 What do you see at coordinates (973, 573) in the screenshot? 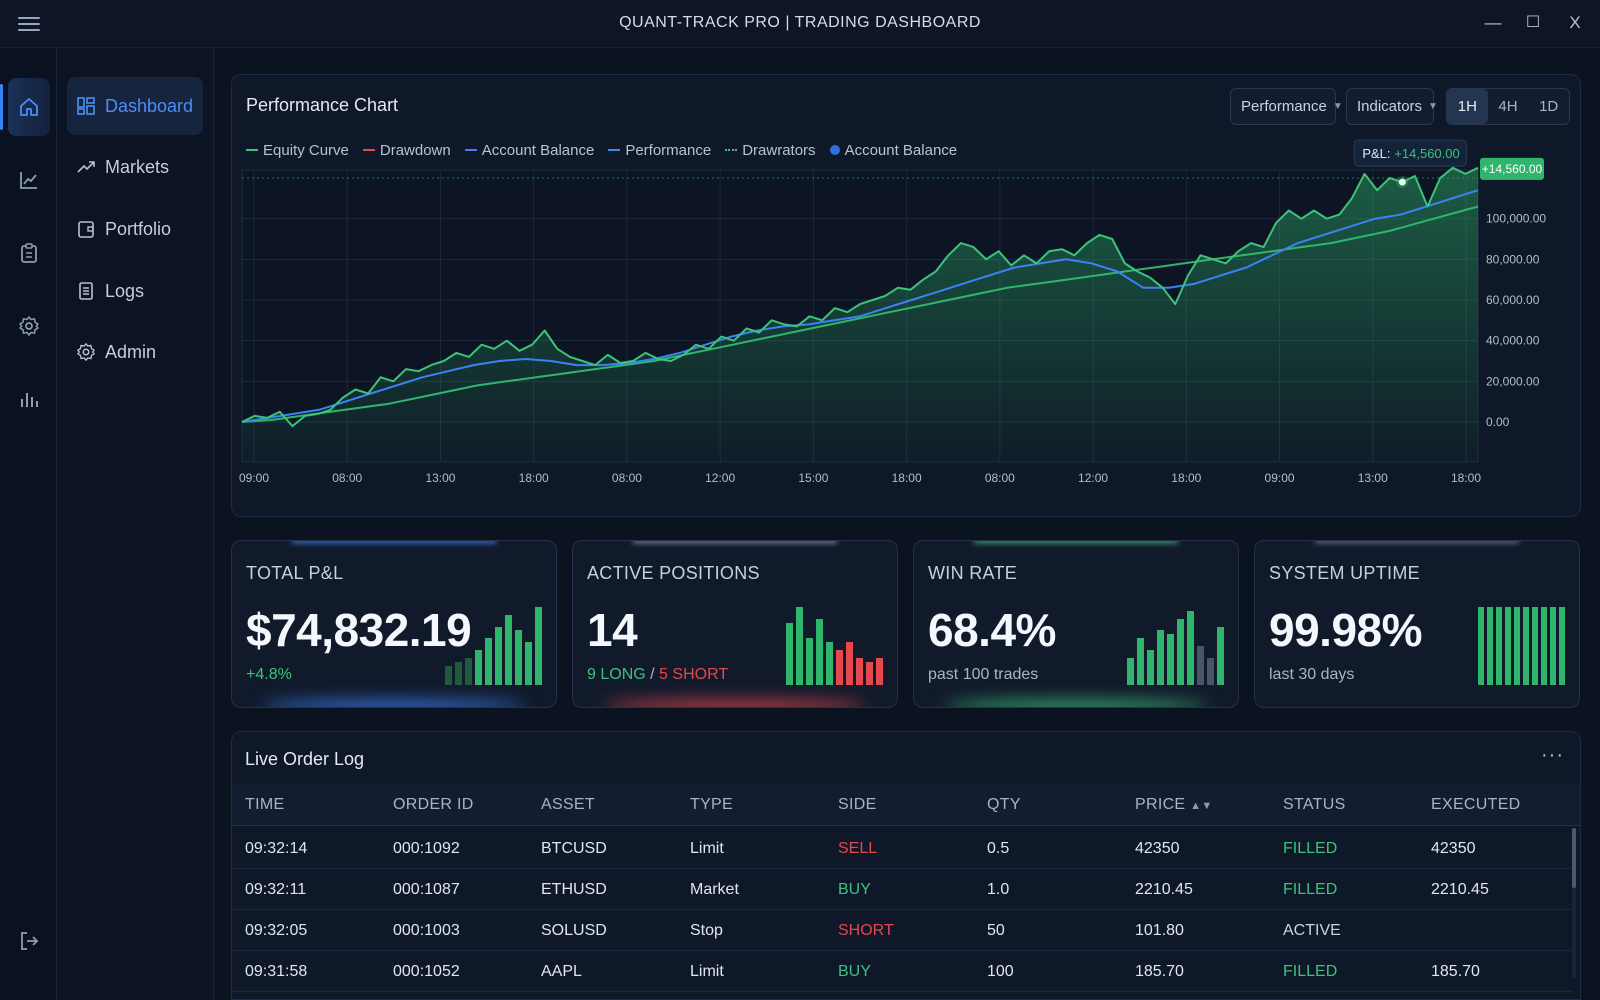
I see `stat-label: WIN RATE` at bounding box center [973, 573].